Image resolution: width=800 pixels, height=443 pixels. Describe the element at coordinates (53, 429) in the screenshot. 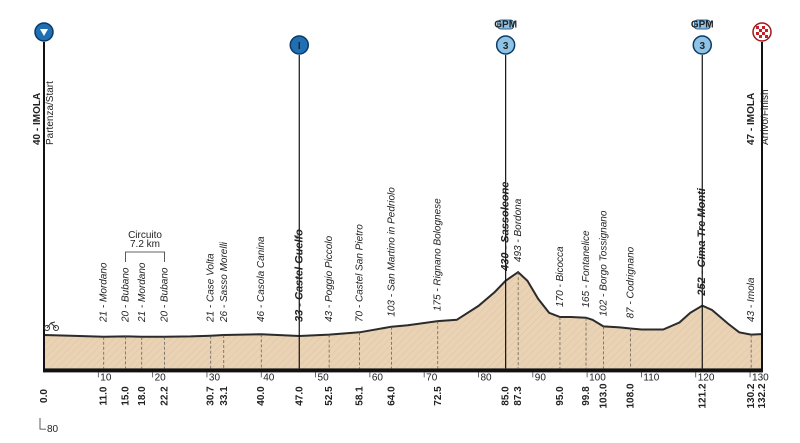

I see `scale-label: 80` at that location.